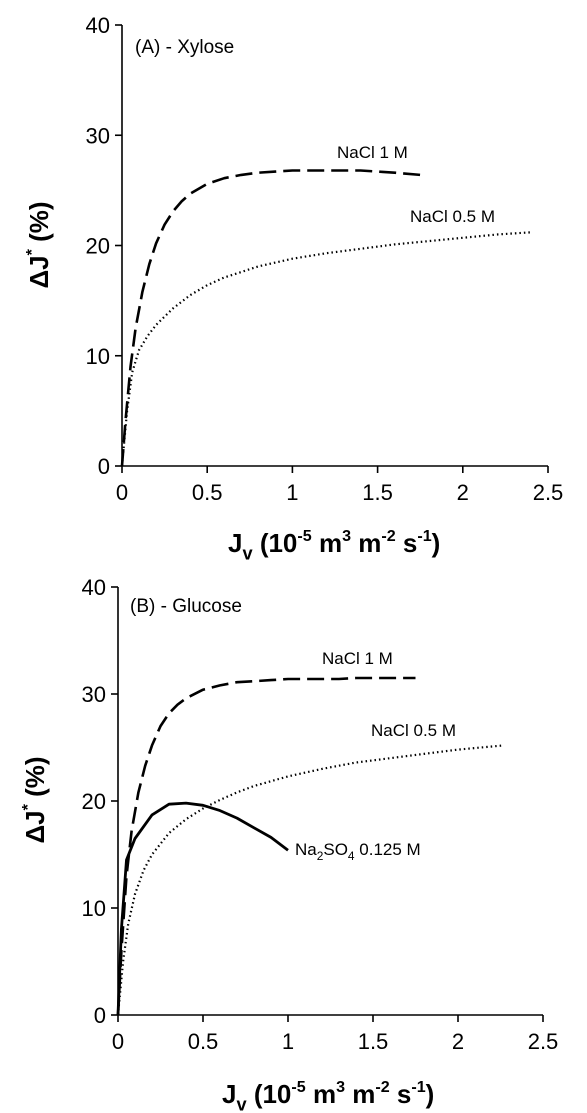  What do you see at coordinates (186, 606) in the screenshot?
I see `panel-title: (B) - Glucose` at bounding box center [186, 606].